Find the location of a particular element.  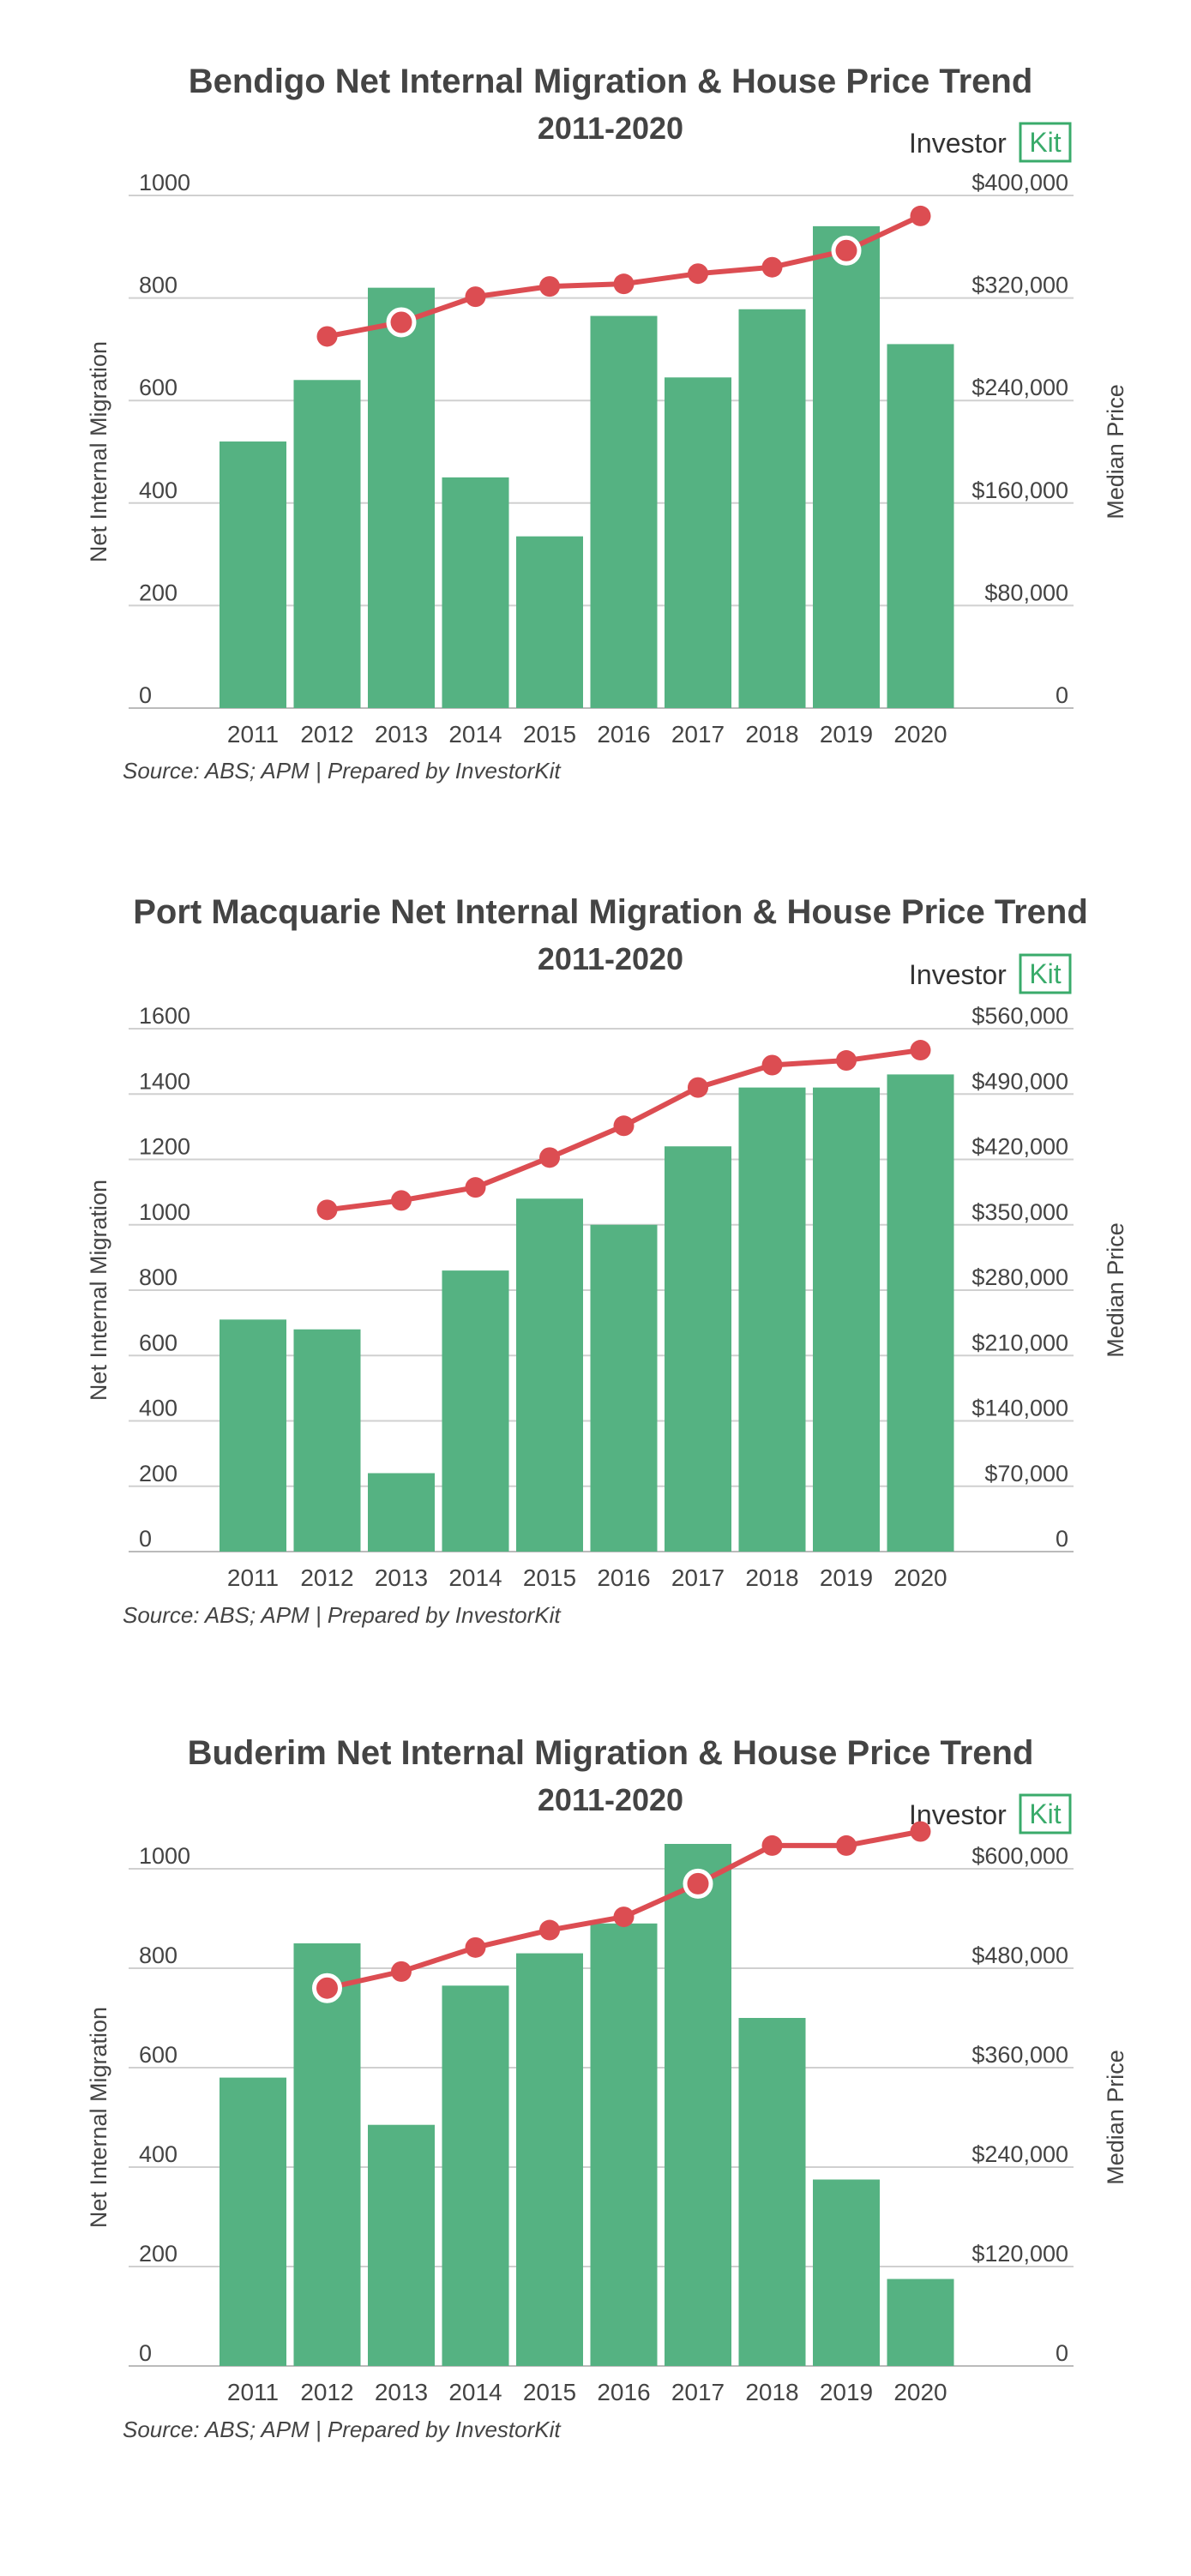

right-tick-label: $420,000 is located at coordinates (1020, 1147).